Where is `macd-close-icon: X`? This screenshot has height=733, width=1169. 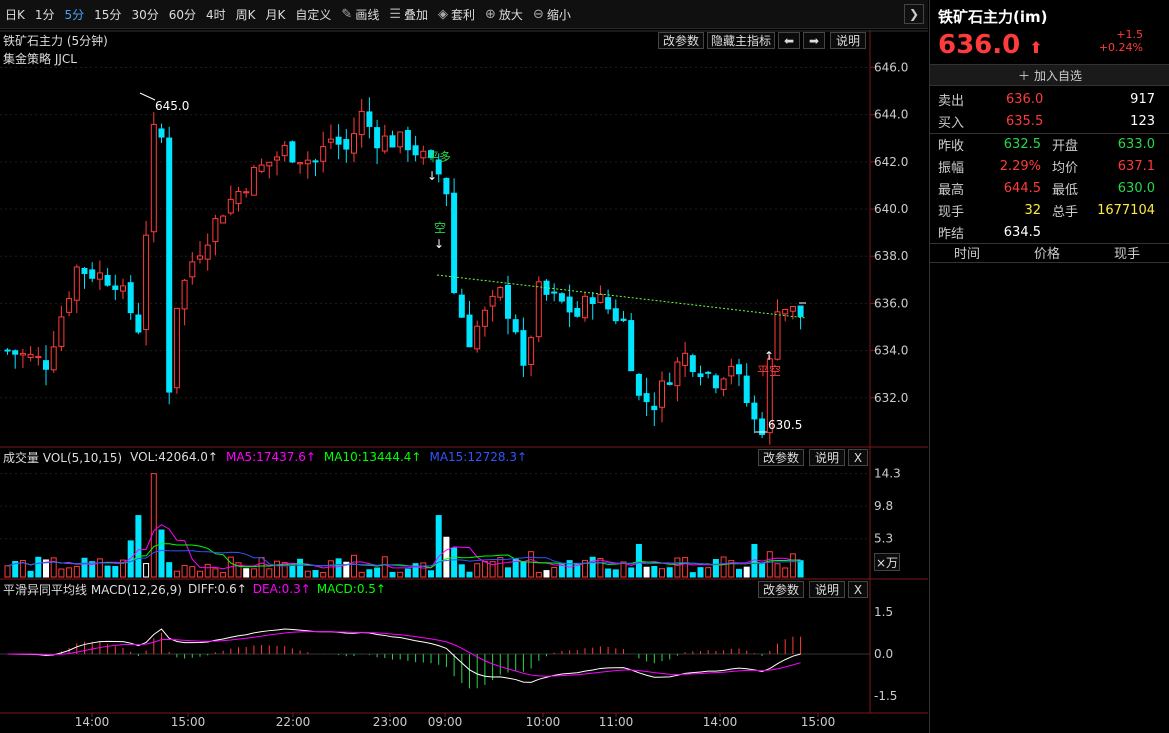
macd-close-icon: X is located at coordinates (858, 589).